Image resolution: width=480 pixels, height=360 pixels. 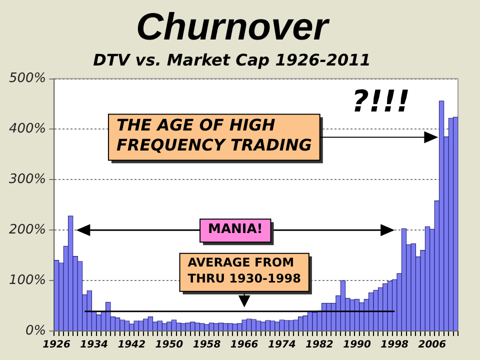 What do you see at coordinates (27, 230) in the screenshot?
I see `y-tick-label: 200%` at bounding box center [27, 230].